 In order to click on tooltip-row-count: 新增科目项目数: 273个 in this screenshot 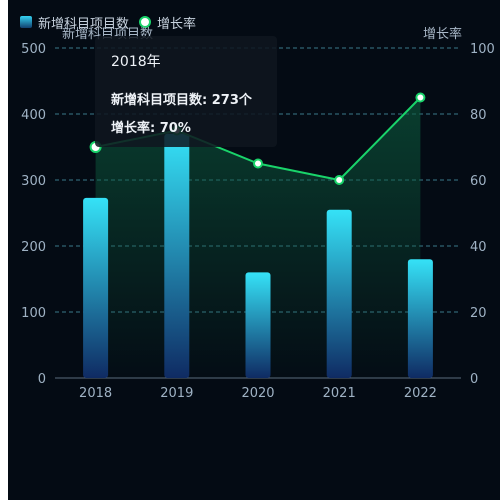, I will do `click(186, 98)`.